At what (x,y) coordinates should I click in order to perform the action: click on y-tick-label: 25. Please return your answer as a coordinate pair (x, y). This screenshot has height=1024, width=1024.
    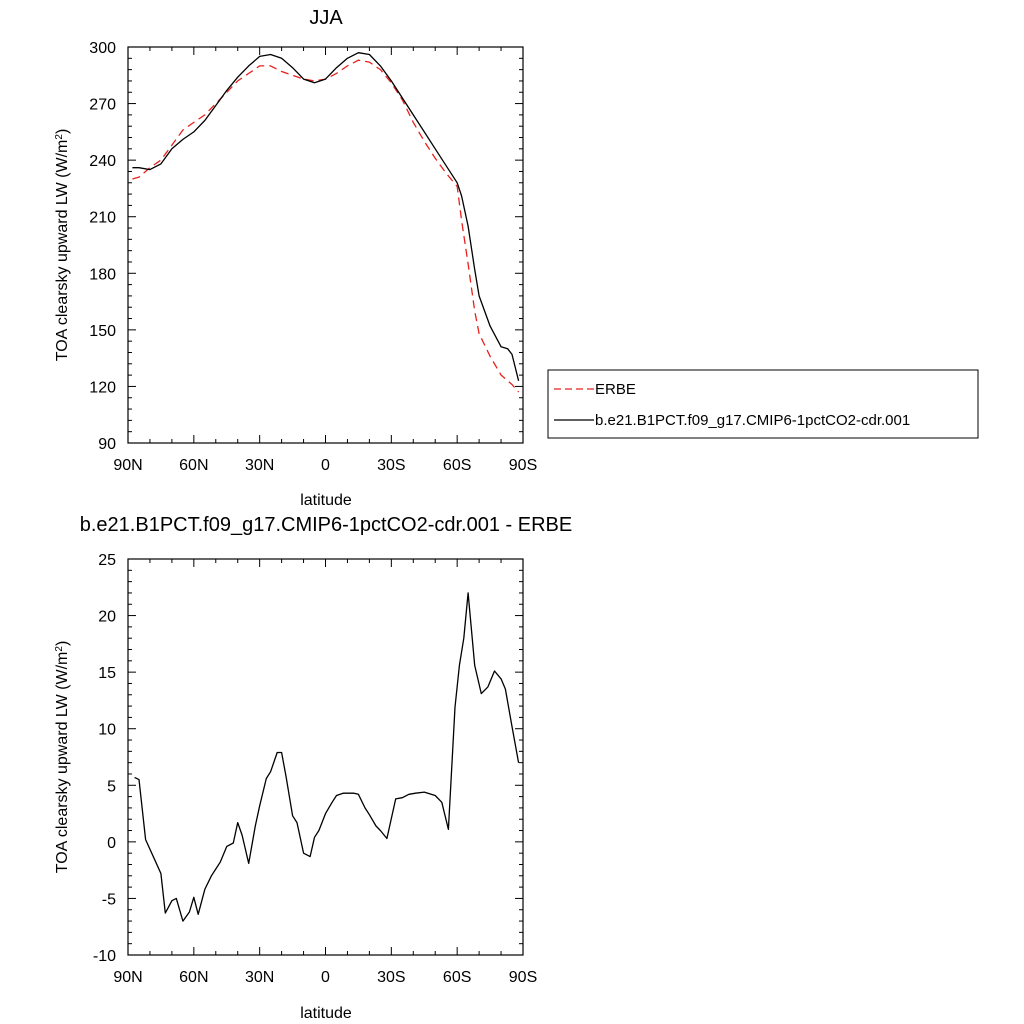
    Looking at the image, I should click on (107, 560).